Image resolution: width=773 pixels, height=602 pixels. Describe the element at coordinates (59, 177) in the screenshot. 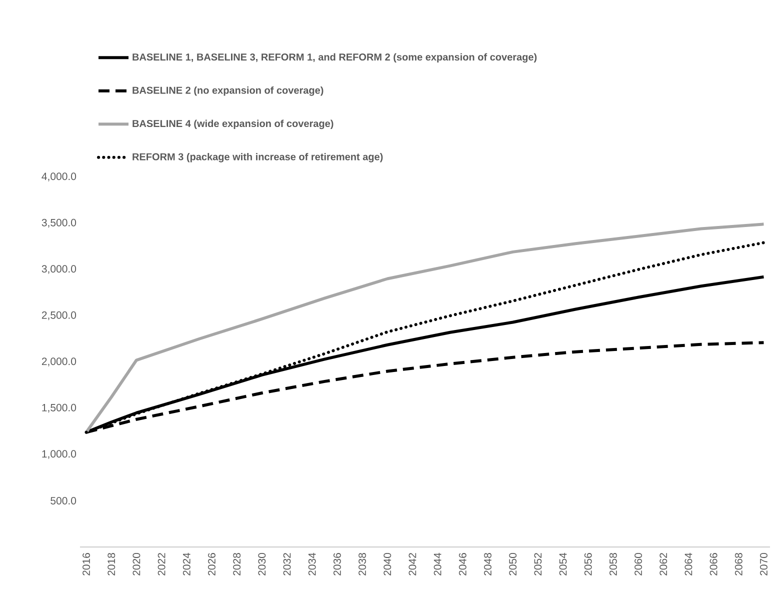

I see `y-tick-label: 4,000.0` at that location.